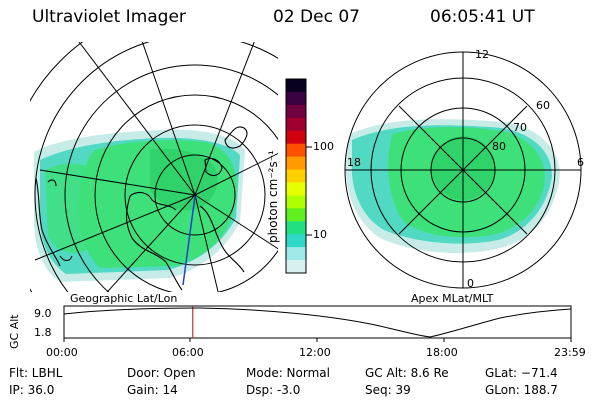  What do you see at coordinates (452, 186) in the screenshot?
I see `auroral-image-right` at bounding box center [452, 186].